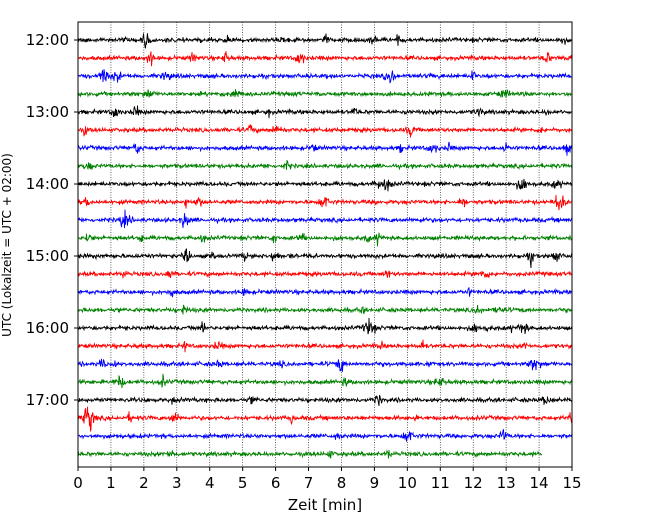 This screenshot has width=650, height=520. What do you see at coordinates (210, 483) in the screenshot?
I see `x-tick-label-4: 4` at bounding box center [210, 483].